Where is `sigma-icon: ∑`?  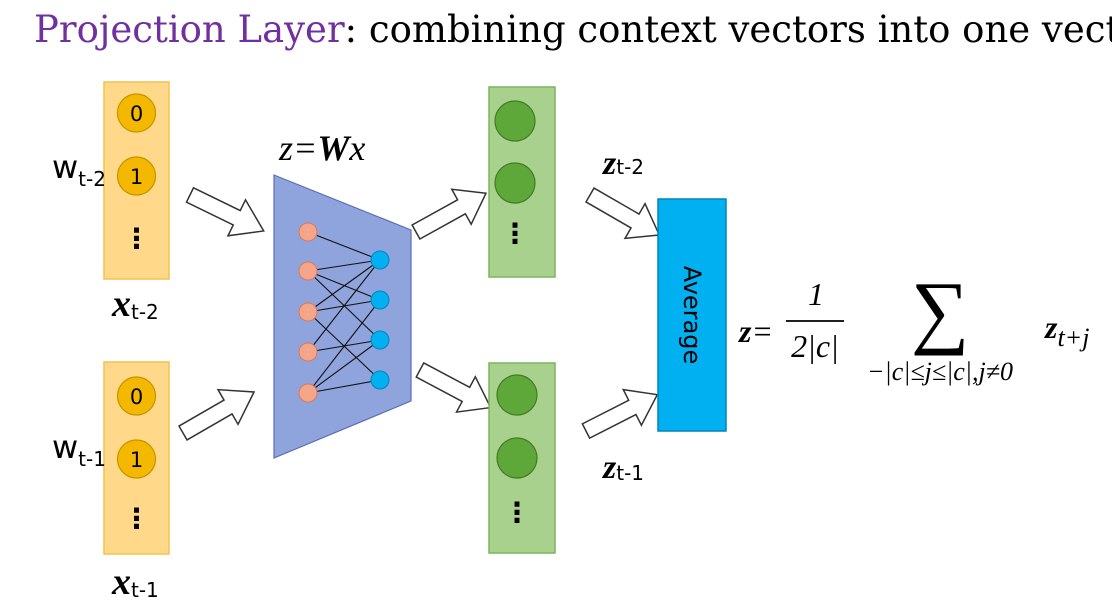
sigma-icon: ∑ is located at coordinates (940, 310).